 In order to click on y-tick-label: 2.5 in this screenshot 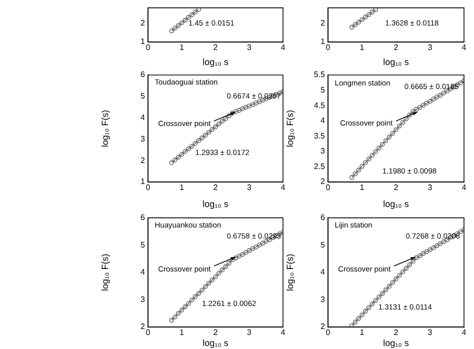, I will do `click(320, 166)`.